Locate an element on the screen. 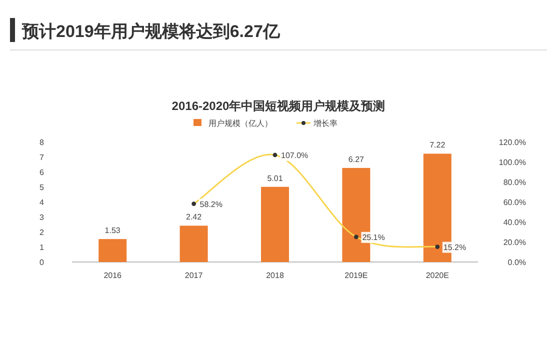  y-tick-label: 4 is located at coordinates (42, 202).